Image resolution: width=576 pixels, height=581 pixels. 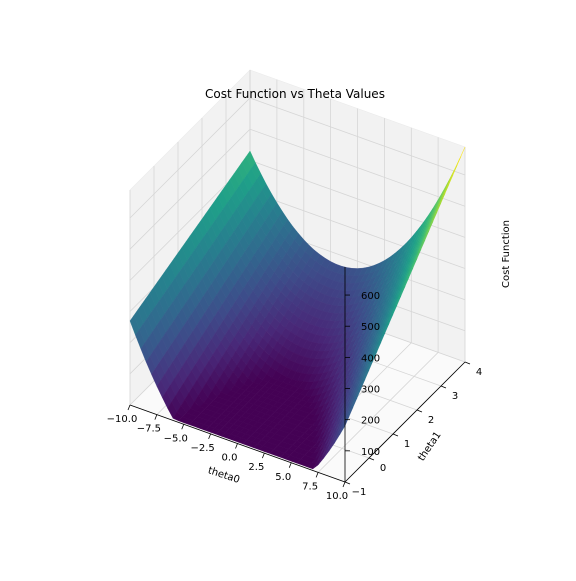 What do you see at coordinates (431, 420) in the screenshot?
I see `y-tick-label: 2` at bounding box center [431, 420].